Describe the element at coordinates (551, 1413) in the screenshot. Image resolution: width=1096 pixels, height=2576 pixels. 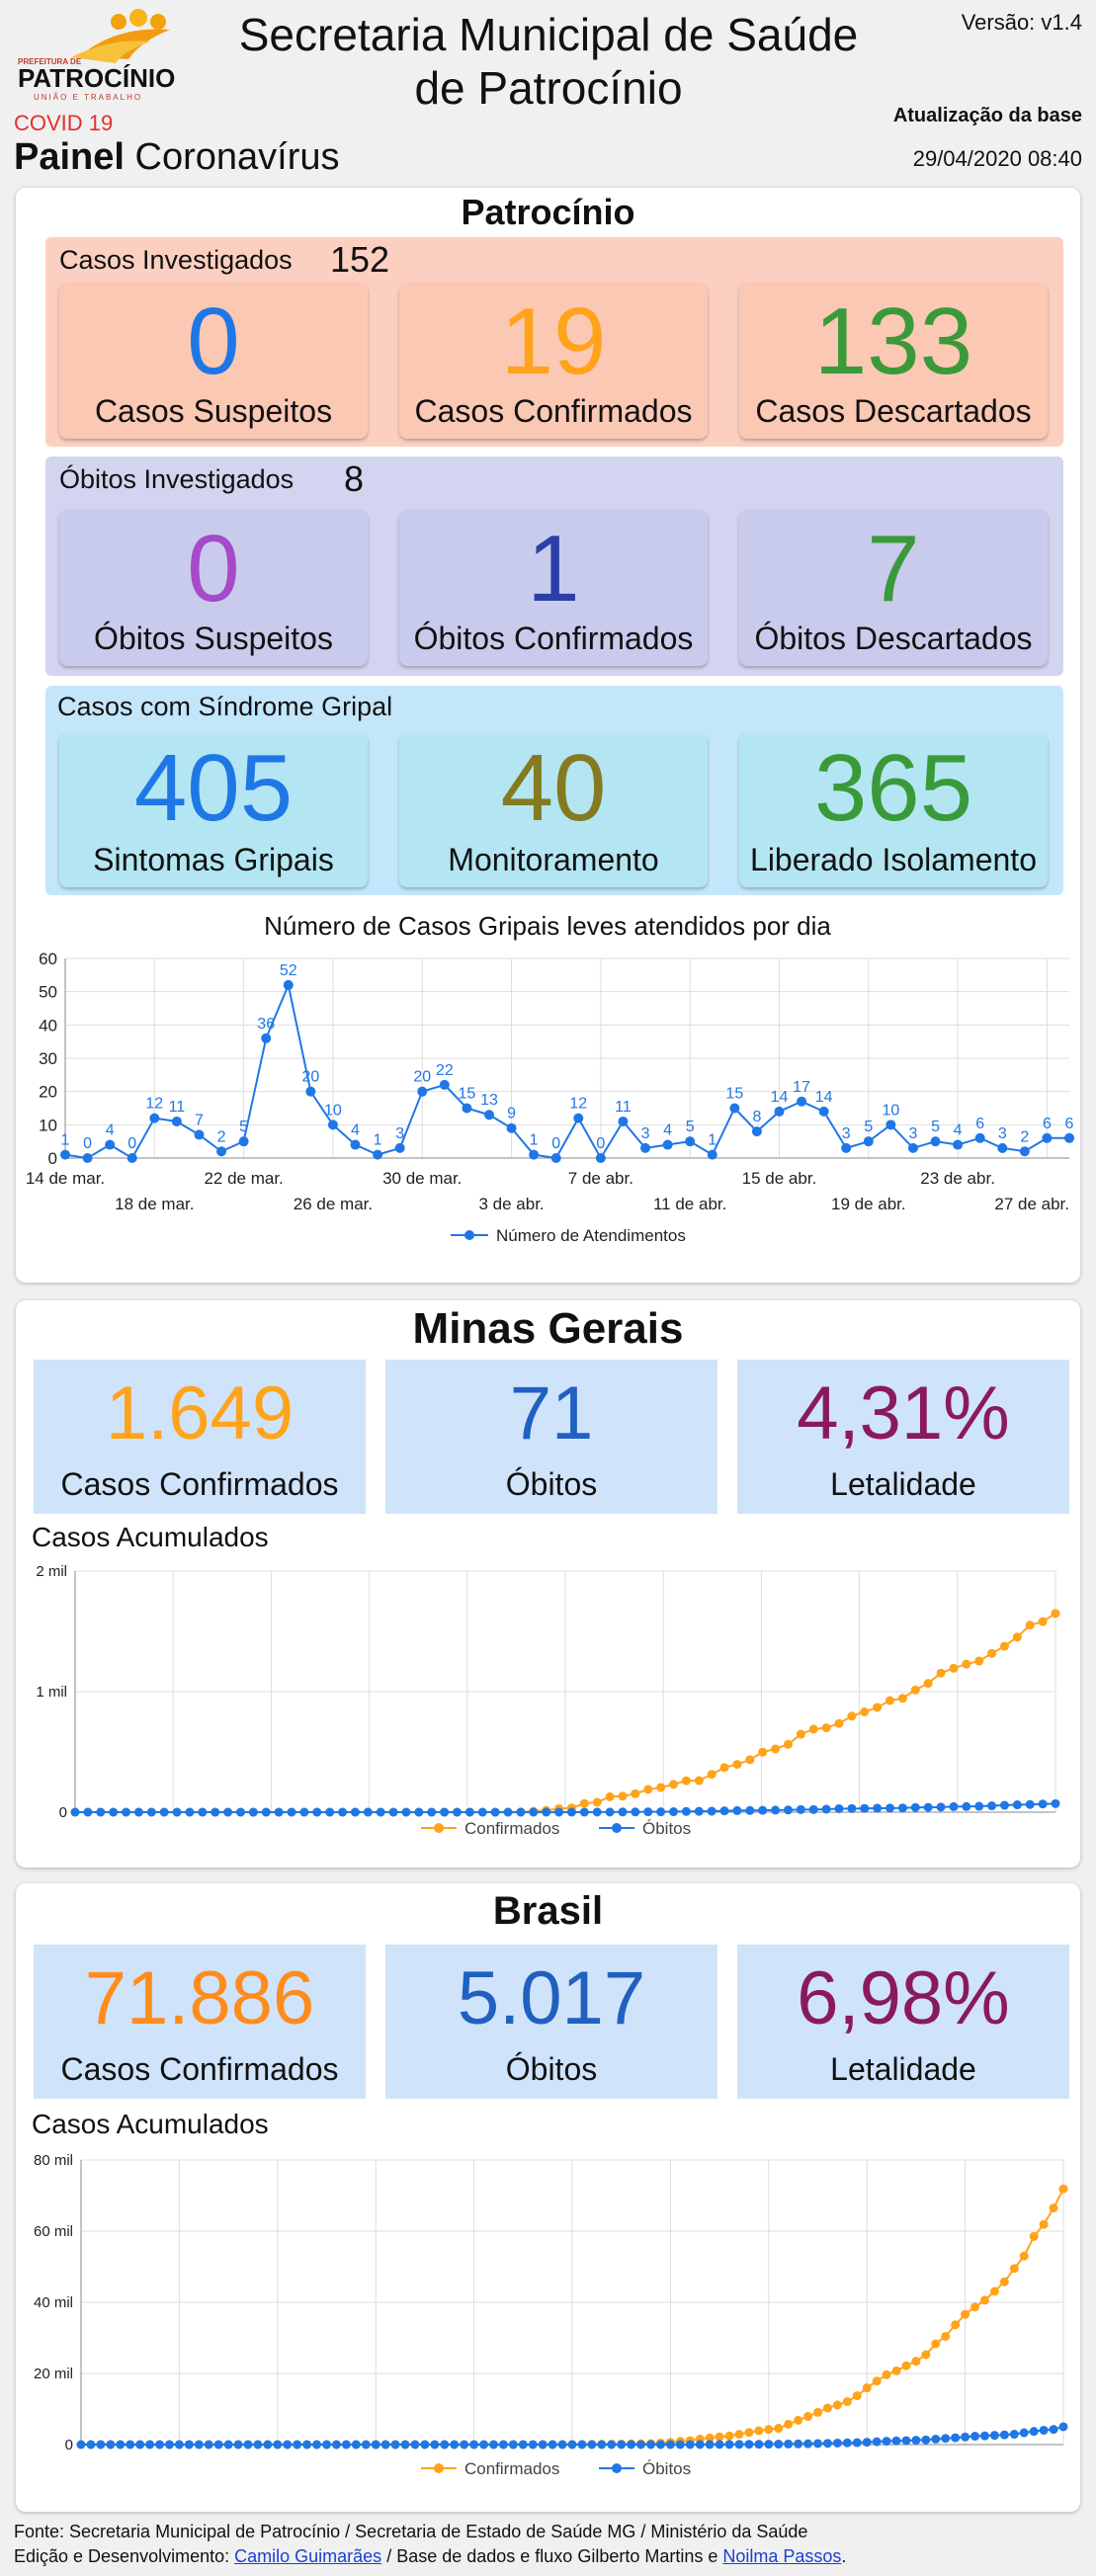
I see `card-value: 71` at that location.